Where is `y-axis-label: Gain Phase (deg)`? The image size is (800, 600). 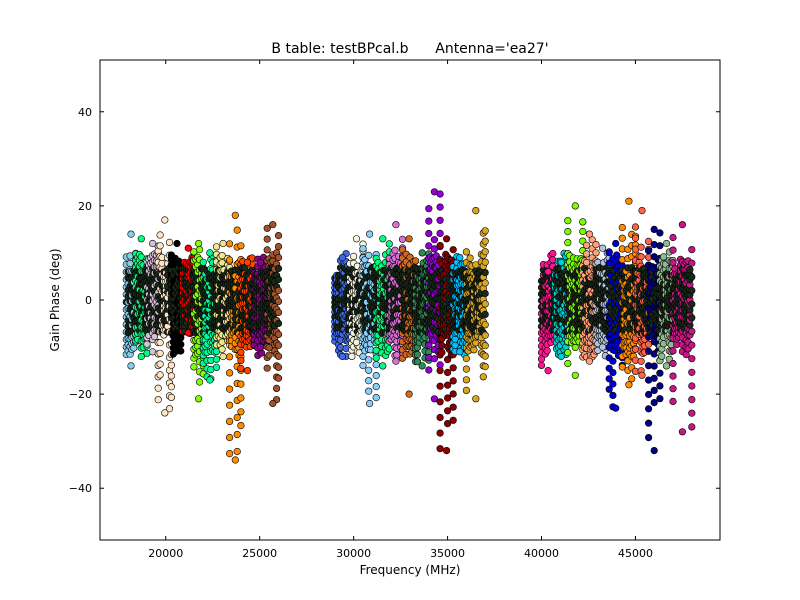 y-axis-label: Gain Phase (deg) is located at coordinates (55, 299).